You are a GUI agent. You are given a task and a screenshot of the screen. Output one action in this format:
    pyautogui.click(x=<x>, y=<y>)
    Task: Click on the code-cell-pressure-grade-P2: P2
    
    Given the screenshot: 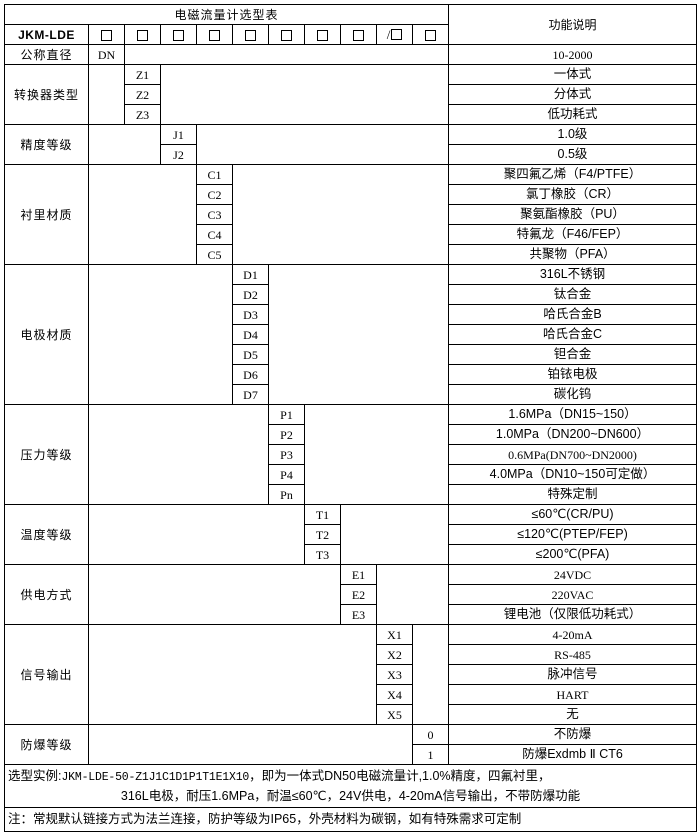 What is the action you would take?
    pyautogui.click(x=286, y=434)
    